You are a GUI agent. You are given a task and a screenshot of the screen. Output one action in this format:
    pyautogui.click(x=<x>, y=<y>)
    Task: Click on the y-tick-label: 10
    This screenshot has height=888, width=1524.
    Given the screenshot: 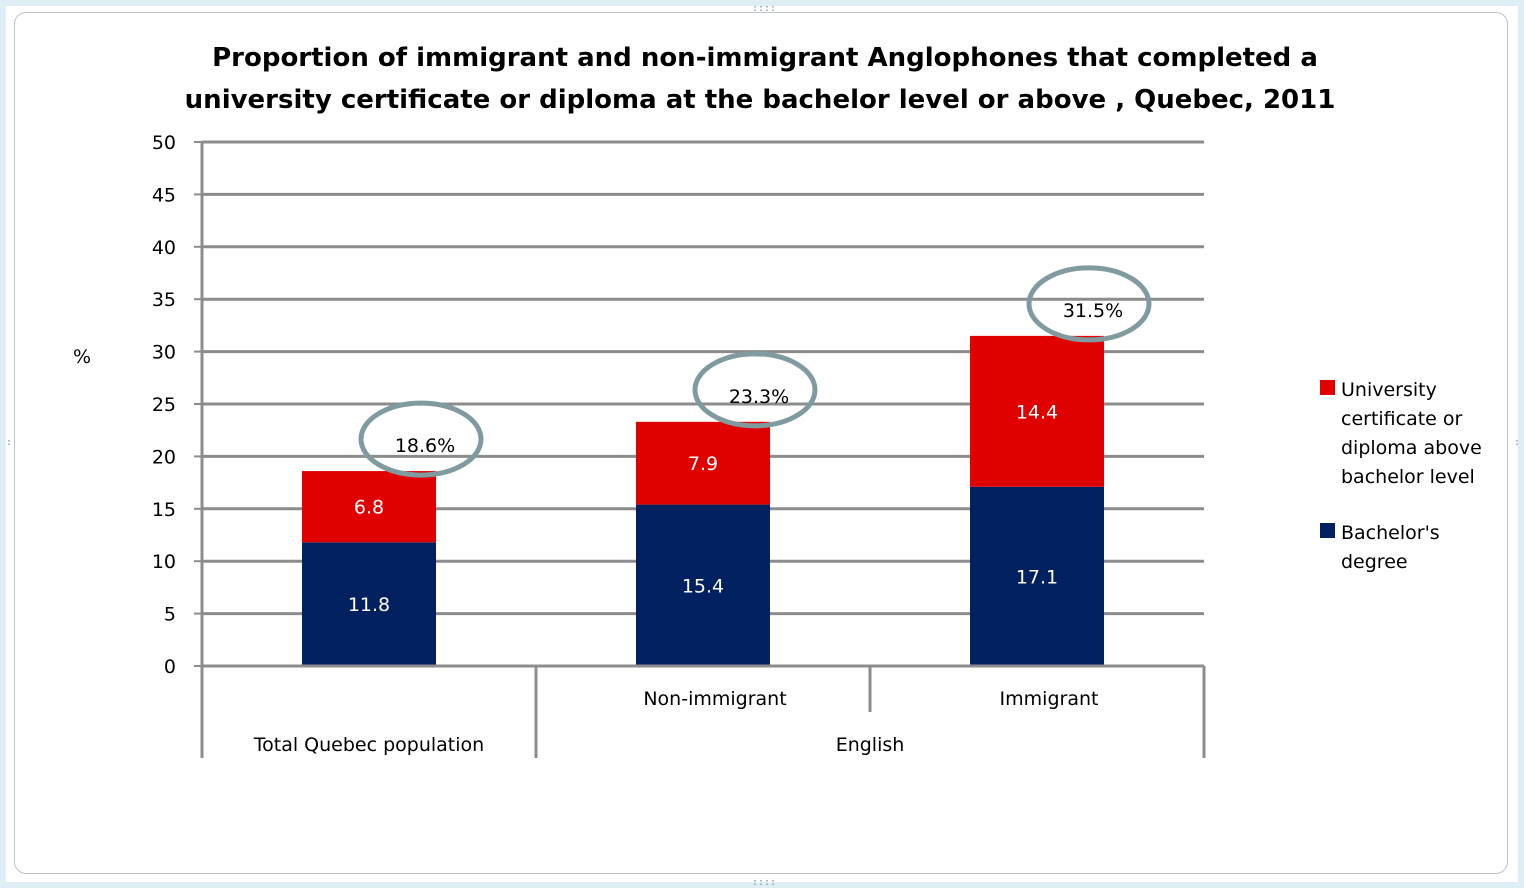 What is the action you would take?
    pyautogui.click(x=164, y=562)
    